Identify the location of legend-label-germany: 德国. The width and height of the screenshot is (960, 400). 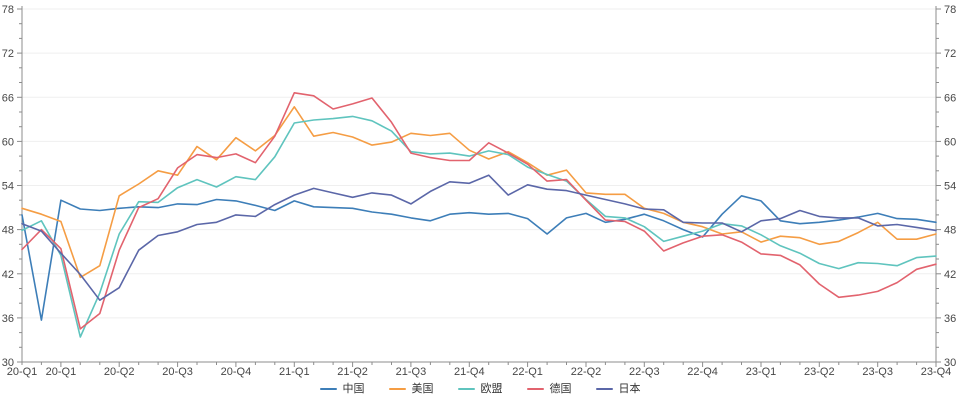
(560, 388).